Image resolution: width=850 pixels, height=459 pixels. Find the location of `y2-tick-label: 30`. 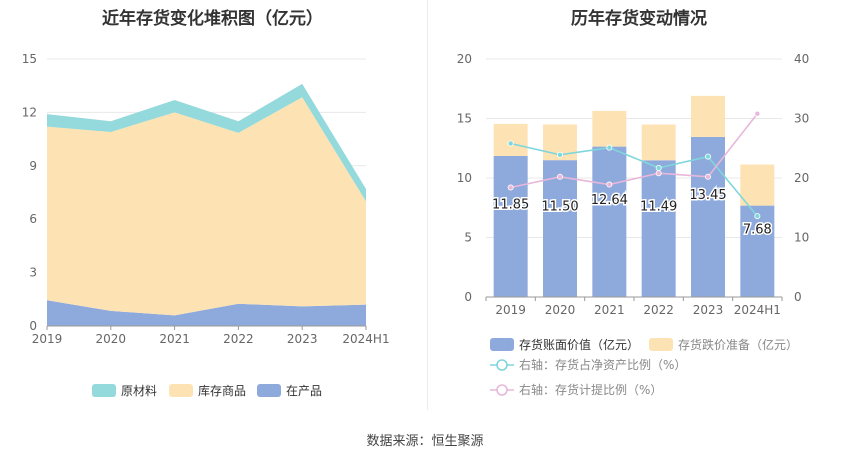

y2-tick-label: 30 is located at coordinates (801, 119).